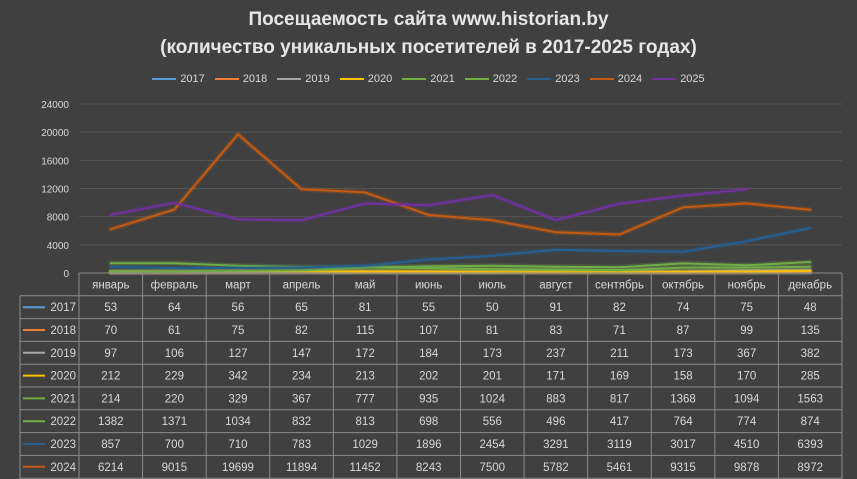  What do you see at coordinates (63, 308) in the screenshot?
I see `table-series-label: 2017` at bounding box center [63, 308].